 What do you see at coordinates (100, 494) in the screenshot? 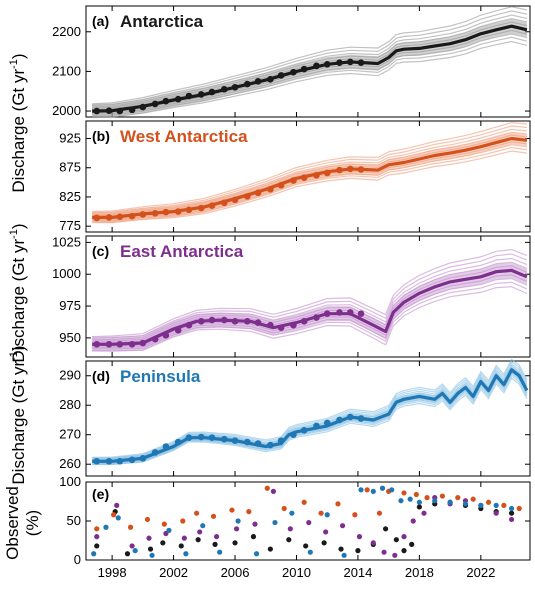
I see `panel-label: (e)` at bounding box center [100, 494].